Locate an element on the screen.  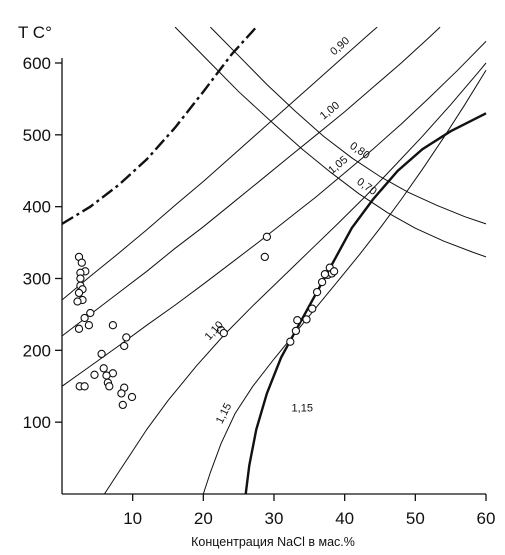
x-tick-label: 10 is located at coordinates (132, 518).